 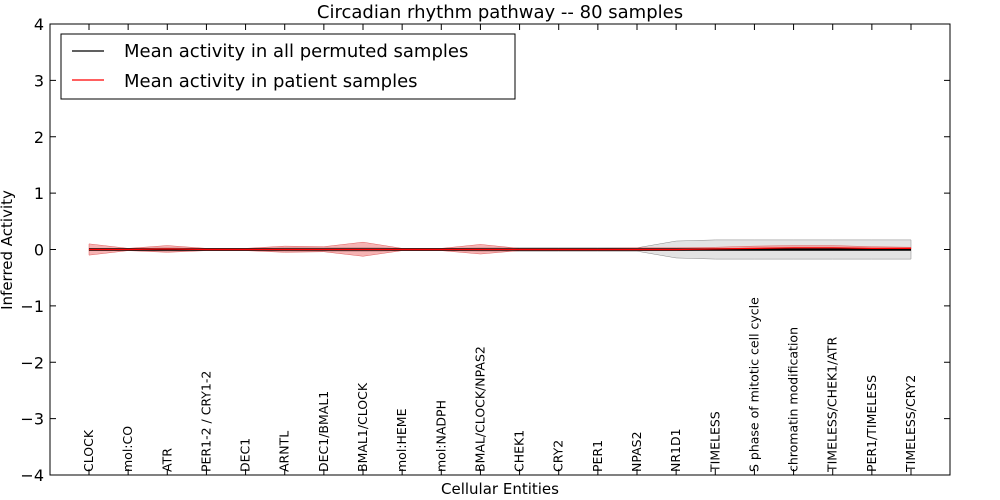 I want to click on y-axis-label: Inferred Activity, so click(x=8, y=250).